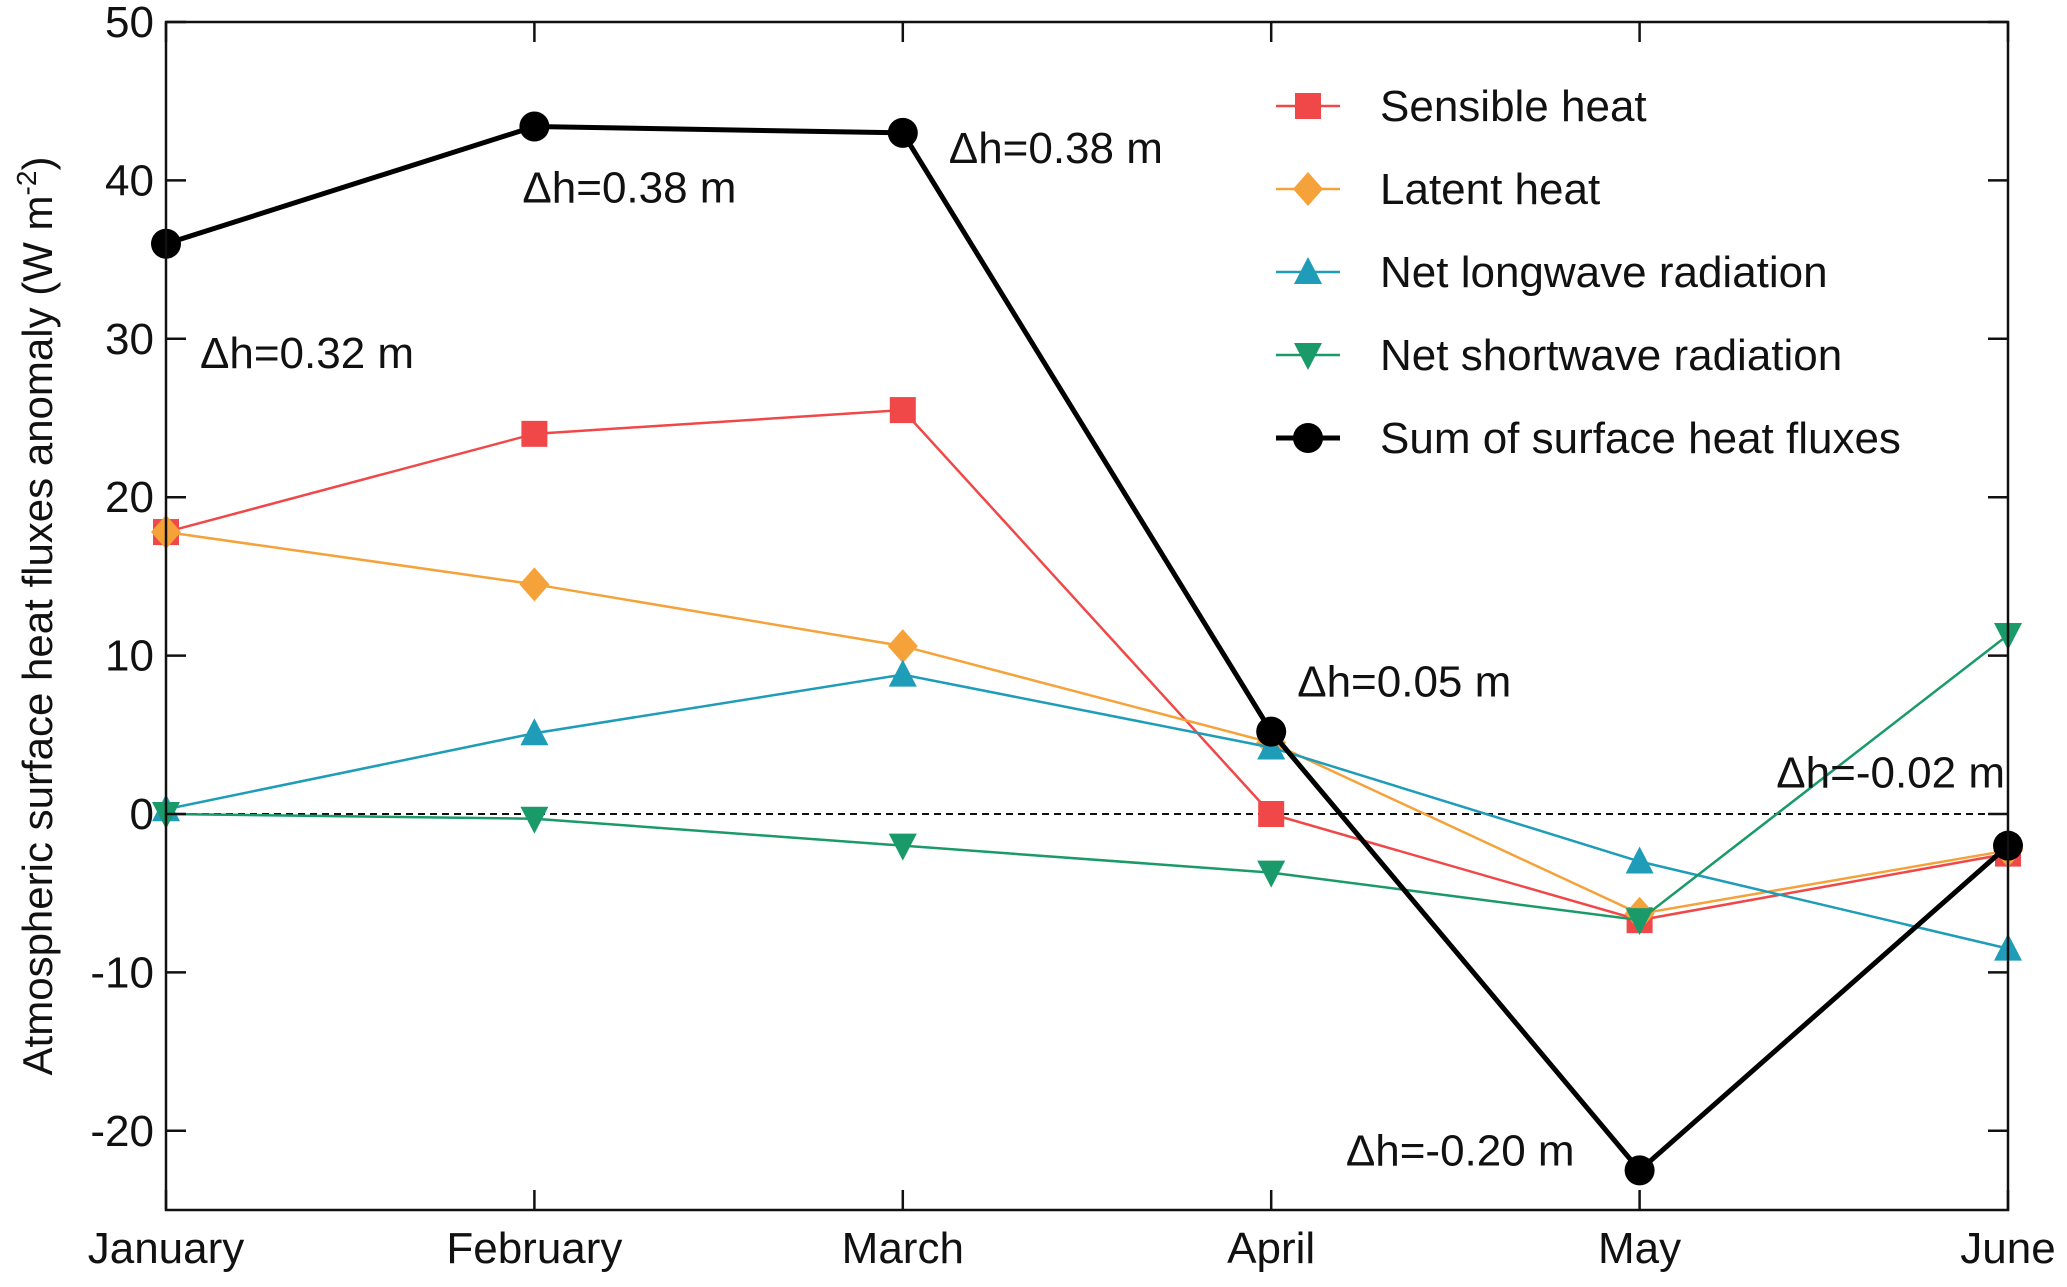 This screenshot has height=1287, width=2067. I want to click on legend-item: Net longwave radiation, so click(1552, 272).